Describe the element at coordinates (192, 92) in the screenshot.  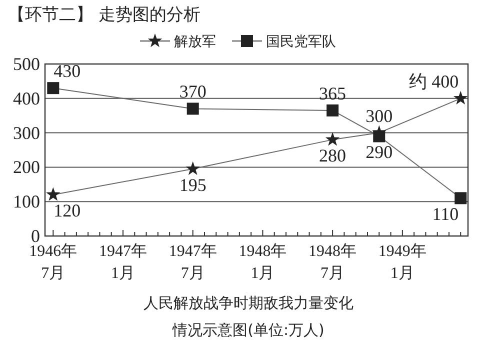
I see `data-label: 370` at that location.